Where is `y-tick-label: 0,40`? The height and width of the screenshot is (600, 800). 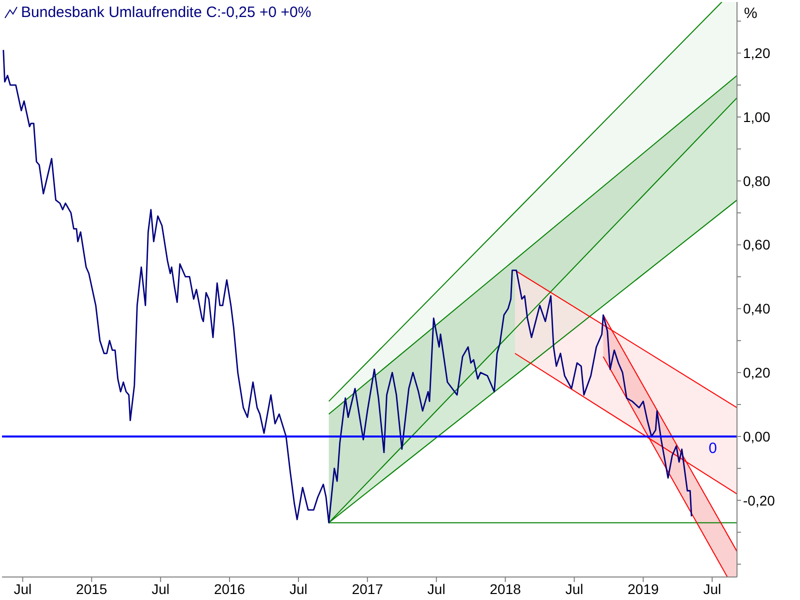 y-tick-label: 0,40 is located at coordinates (756, 308).